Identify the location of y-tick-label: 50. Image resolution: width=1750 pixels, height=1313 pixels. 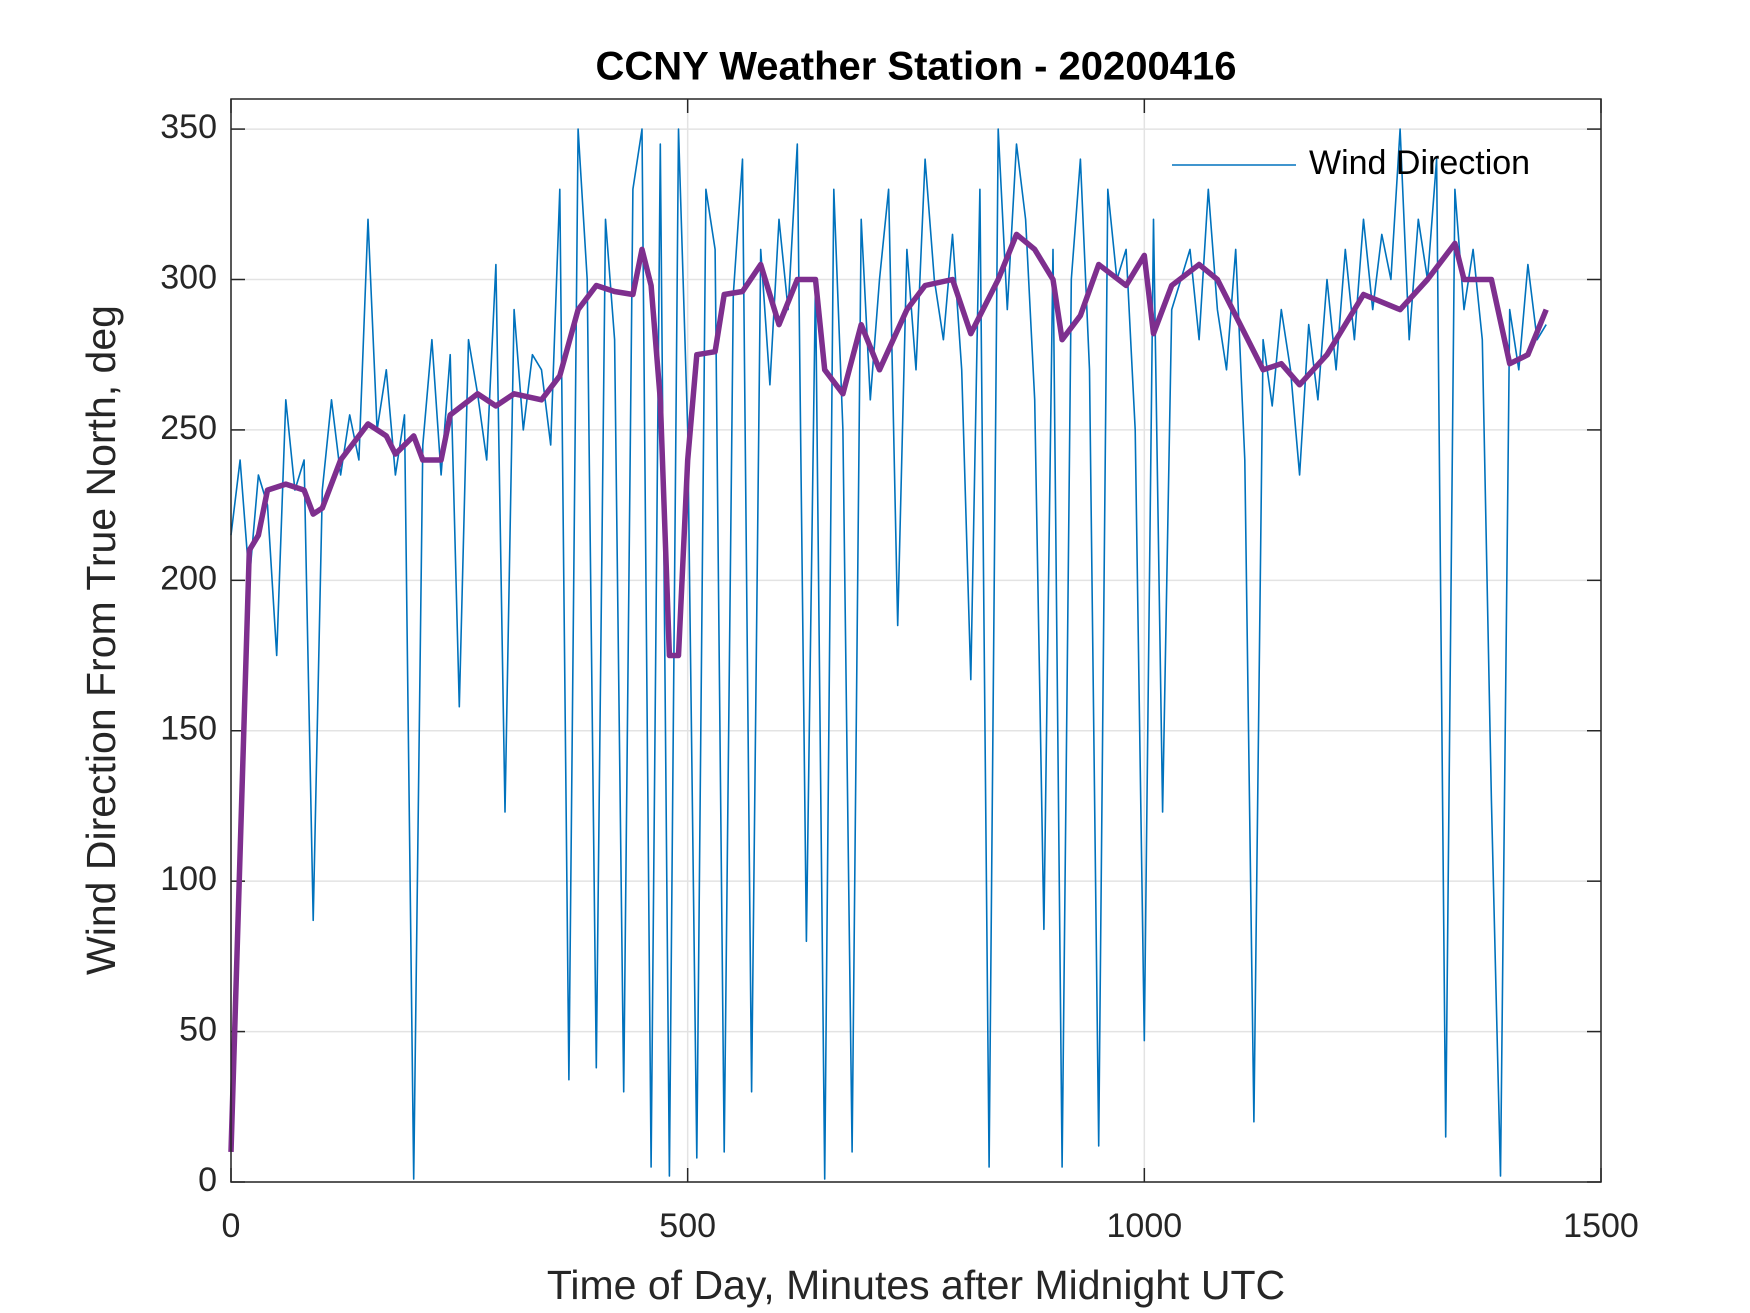
(198, 1030).